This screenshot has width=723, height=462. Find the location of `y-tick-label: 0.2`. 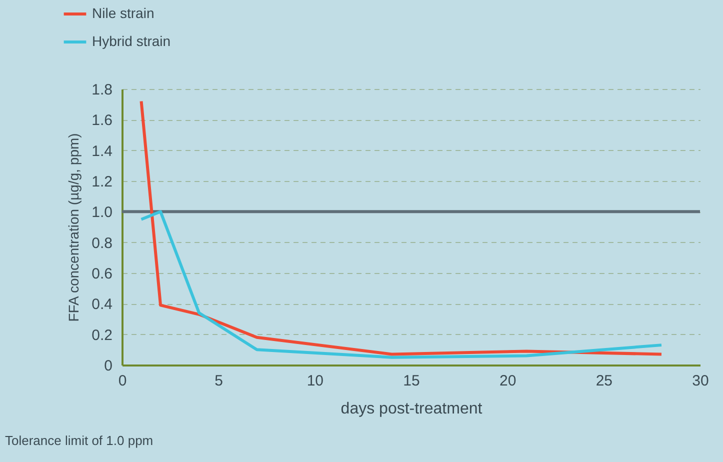

y-tick-label: 0.2 is located at coordinates (102, 335).